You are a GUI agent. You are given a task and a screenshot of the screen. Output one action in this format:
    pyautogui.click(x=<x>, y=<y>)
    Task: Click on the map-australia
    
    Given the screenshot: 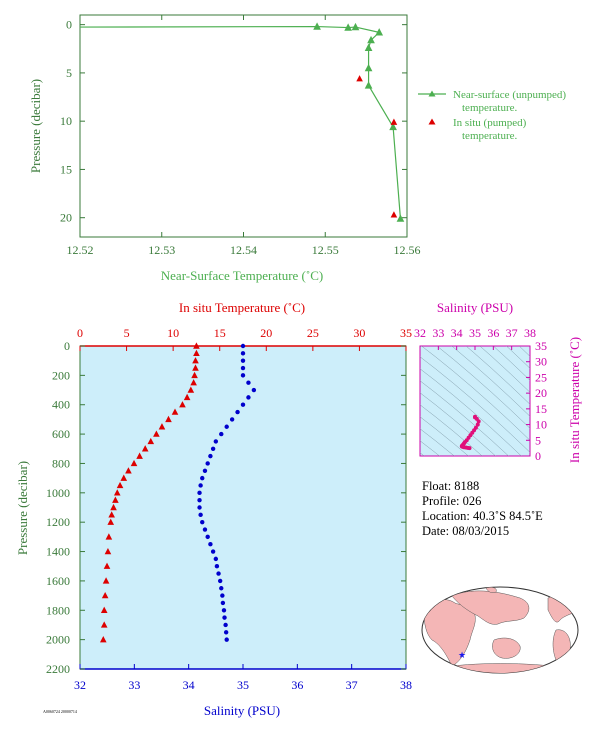 What is the action you would take?
    pyautogui.click(x=506, y=648)
    